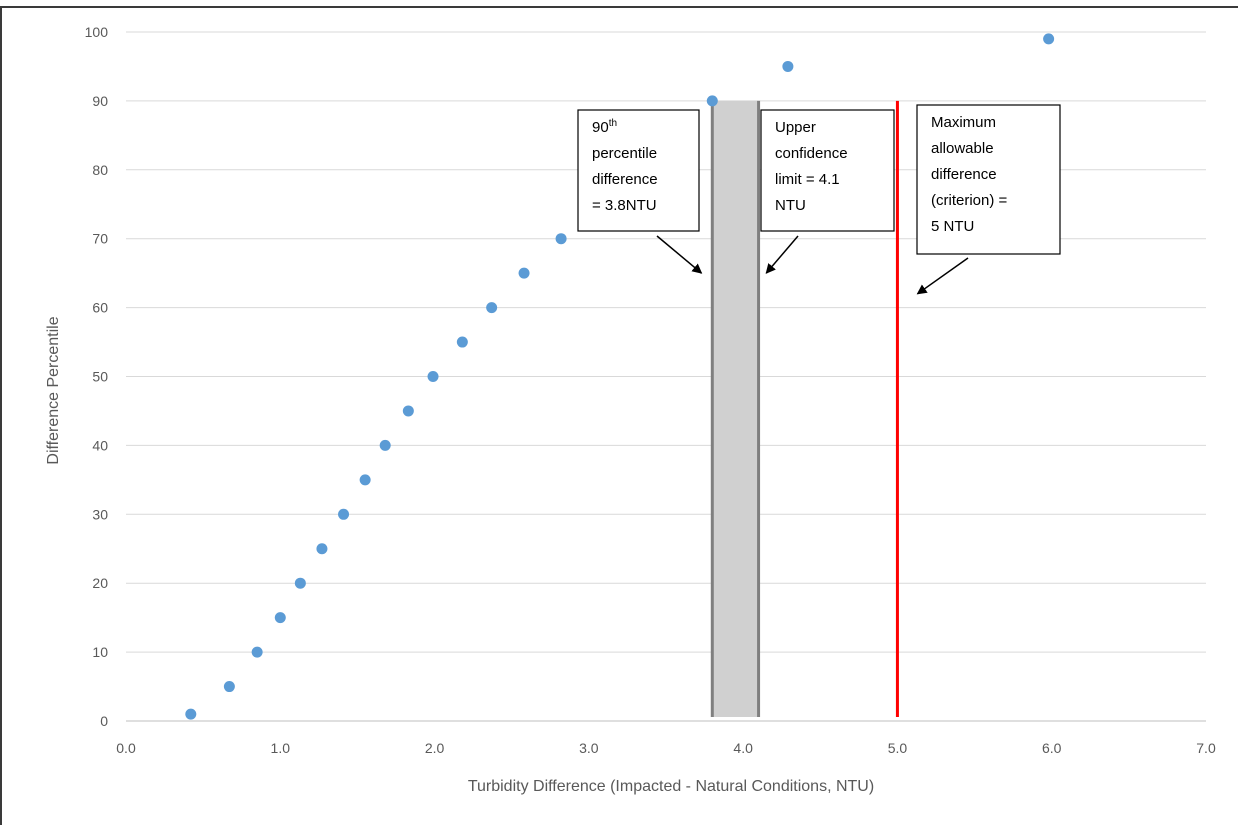 The image size is (1244, 827). Describe the element at coordinates (126, 748) in the screenshot. I see `x-tick-label: 0.0` at that location.